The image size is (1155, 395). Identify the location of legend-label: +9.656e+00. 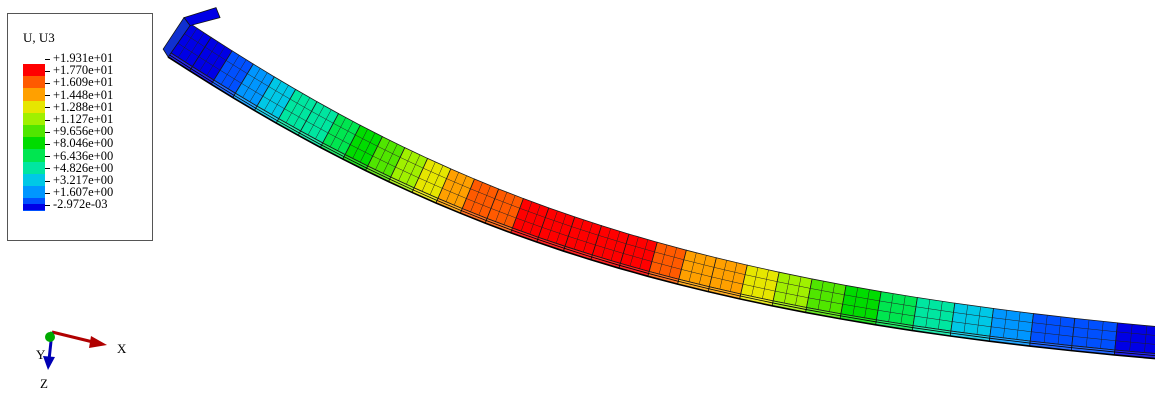
(83, 131).